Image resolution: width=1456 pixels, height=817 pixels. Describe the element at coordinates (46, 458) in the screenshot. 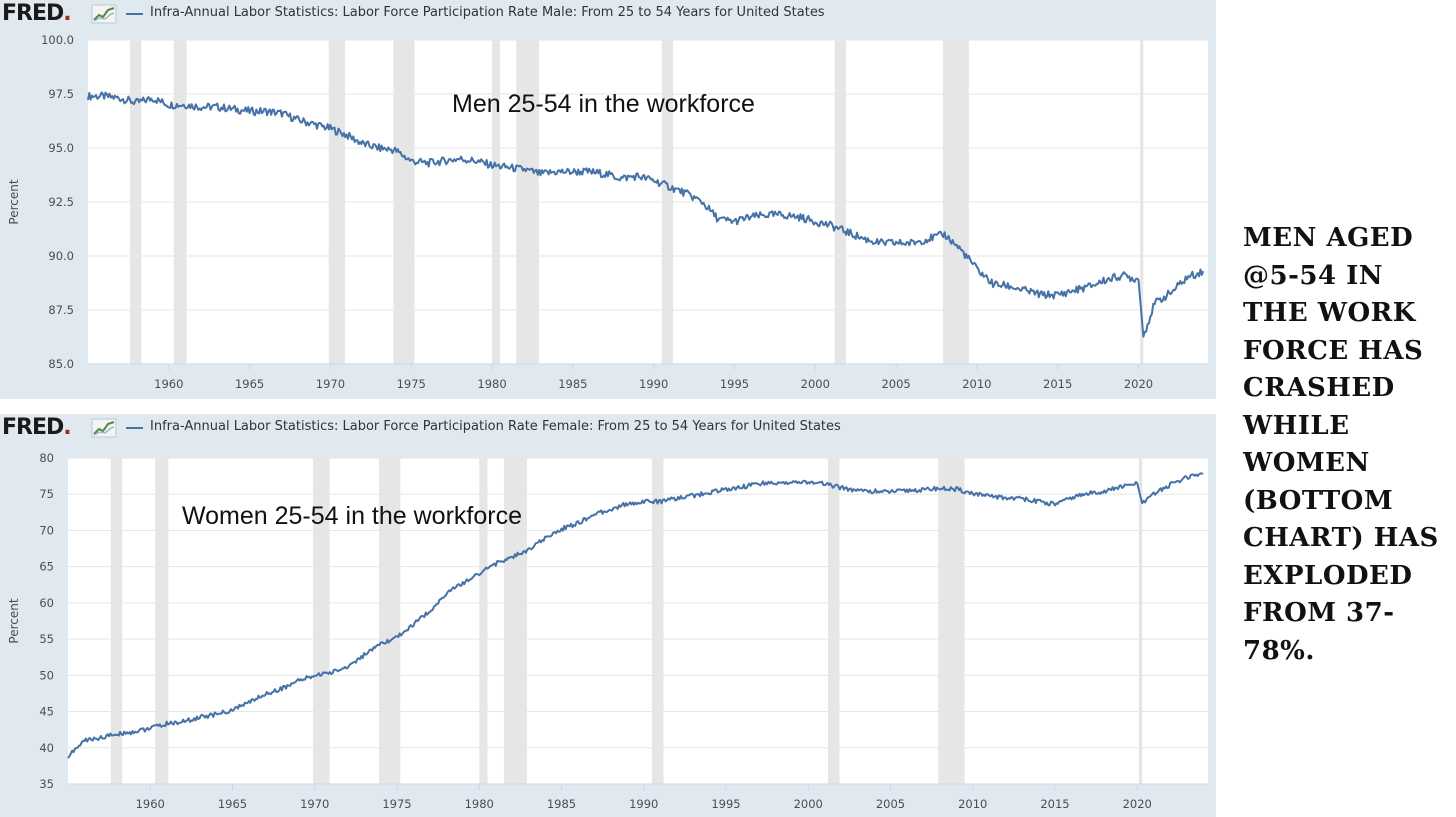

I see `y-tick-label: 80` at that location.